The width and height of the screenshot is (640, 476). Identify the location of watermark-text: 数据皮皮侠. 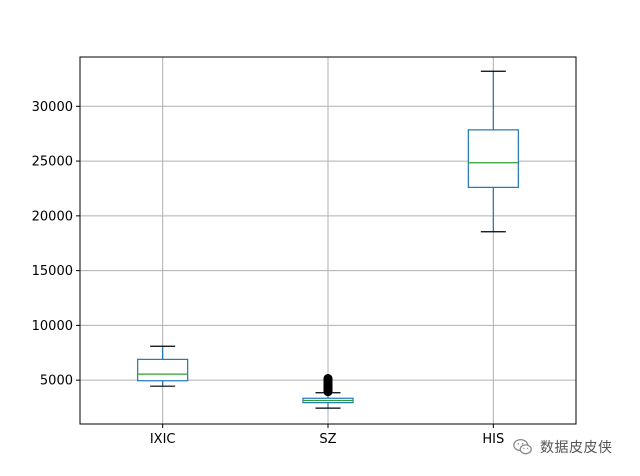
(576, 448).